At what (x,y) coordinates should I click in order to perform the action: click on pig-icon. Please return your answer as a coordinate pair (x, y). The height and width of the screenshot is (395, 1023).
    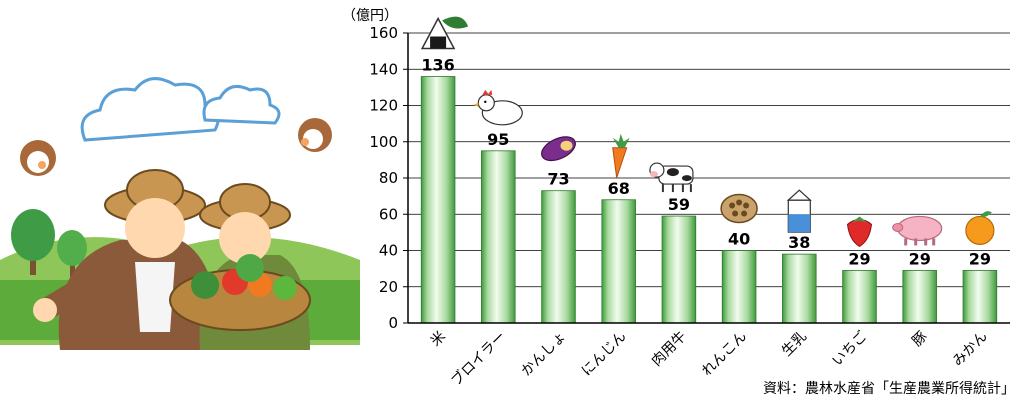
    Looking at the image, I should click on (917, 230).